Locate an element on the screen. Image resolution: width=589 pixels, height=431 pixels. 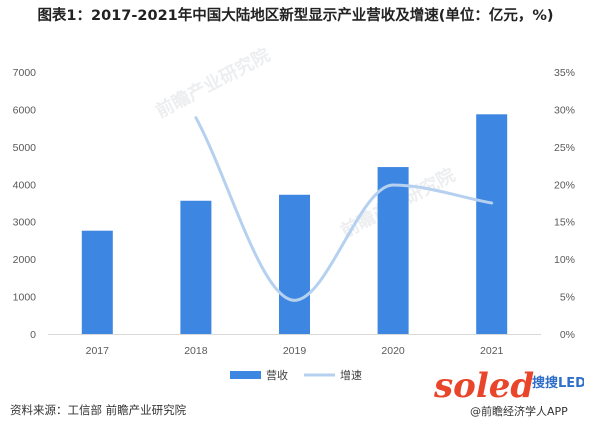
y-left-tick-label: 7000 is located at coordinates (25, 73).